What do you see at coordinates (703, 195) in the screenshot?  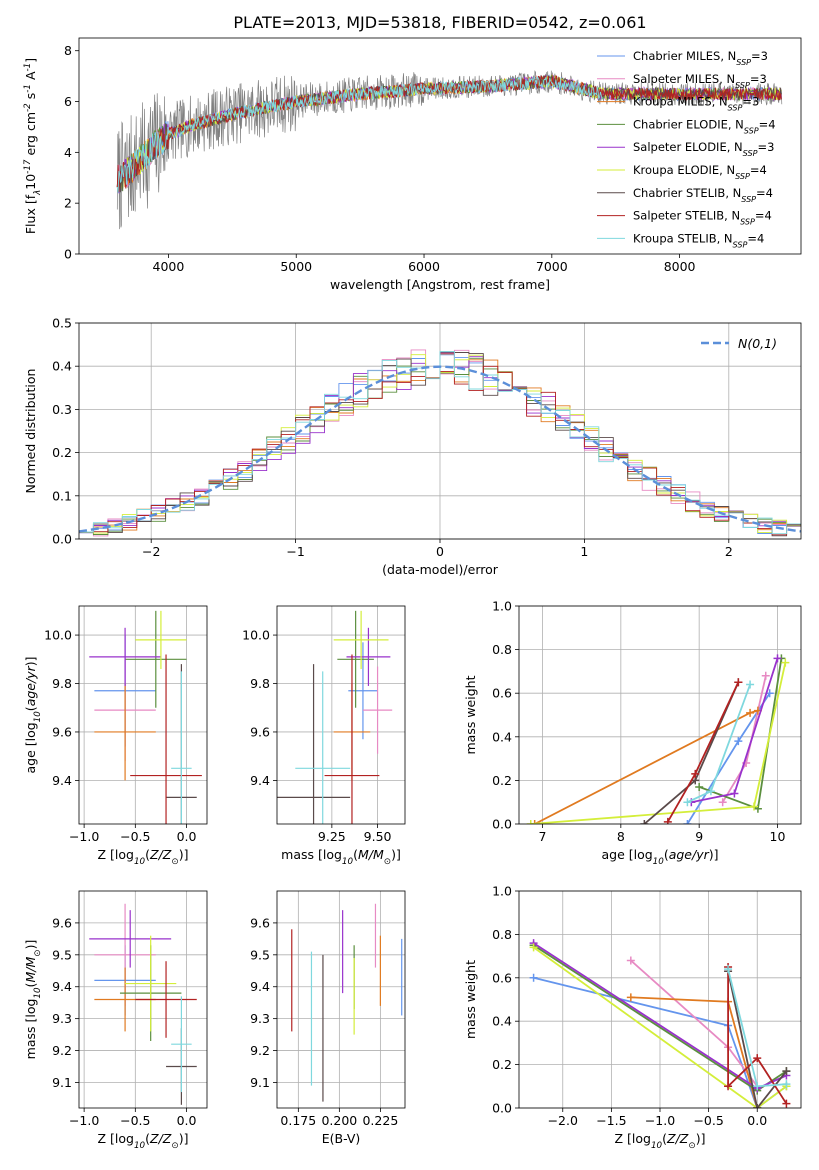 I see `spectrum-legend-label: Chabrier STELIB, NSSP=4` at bounding box center [703, 195].